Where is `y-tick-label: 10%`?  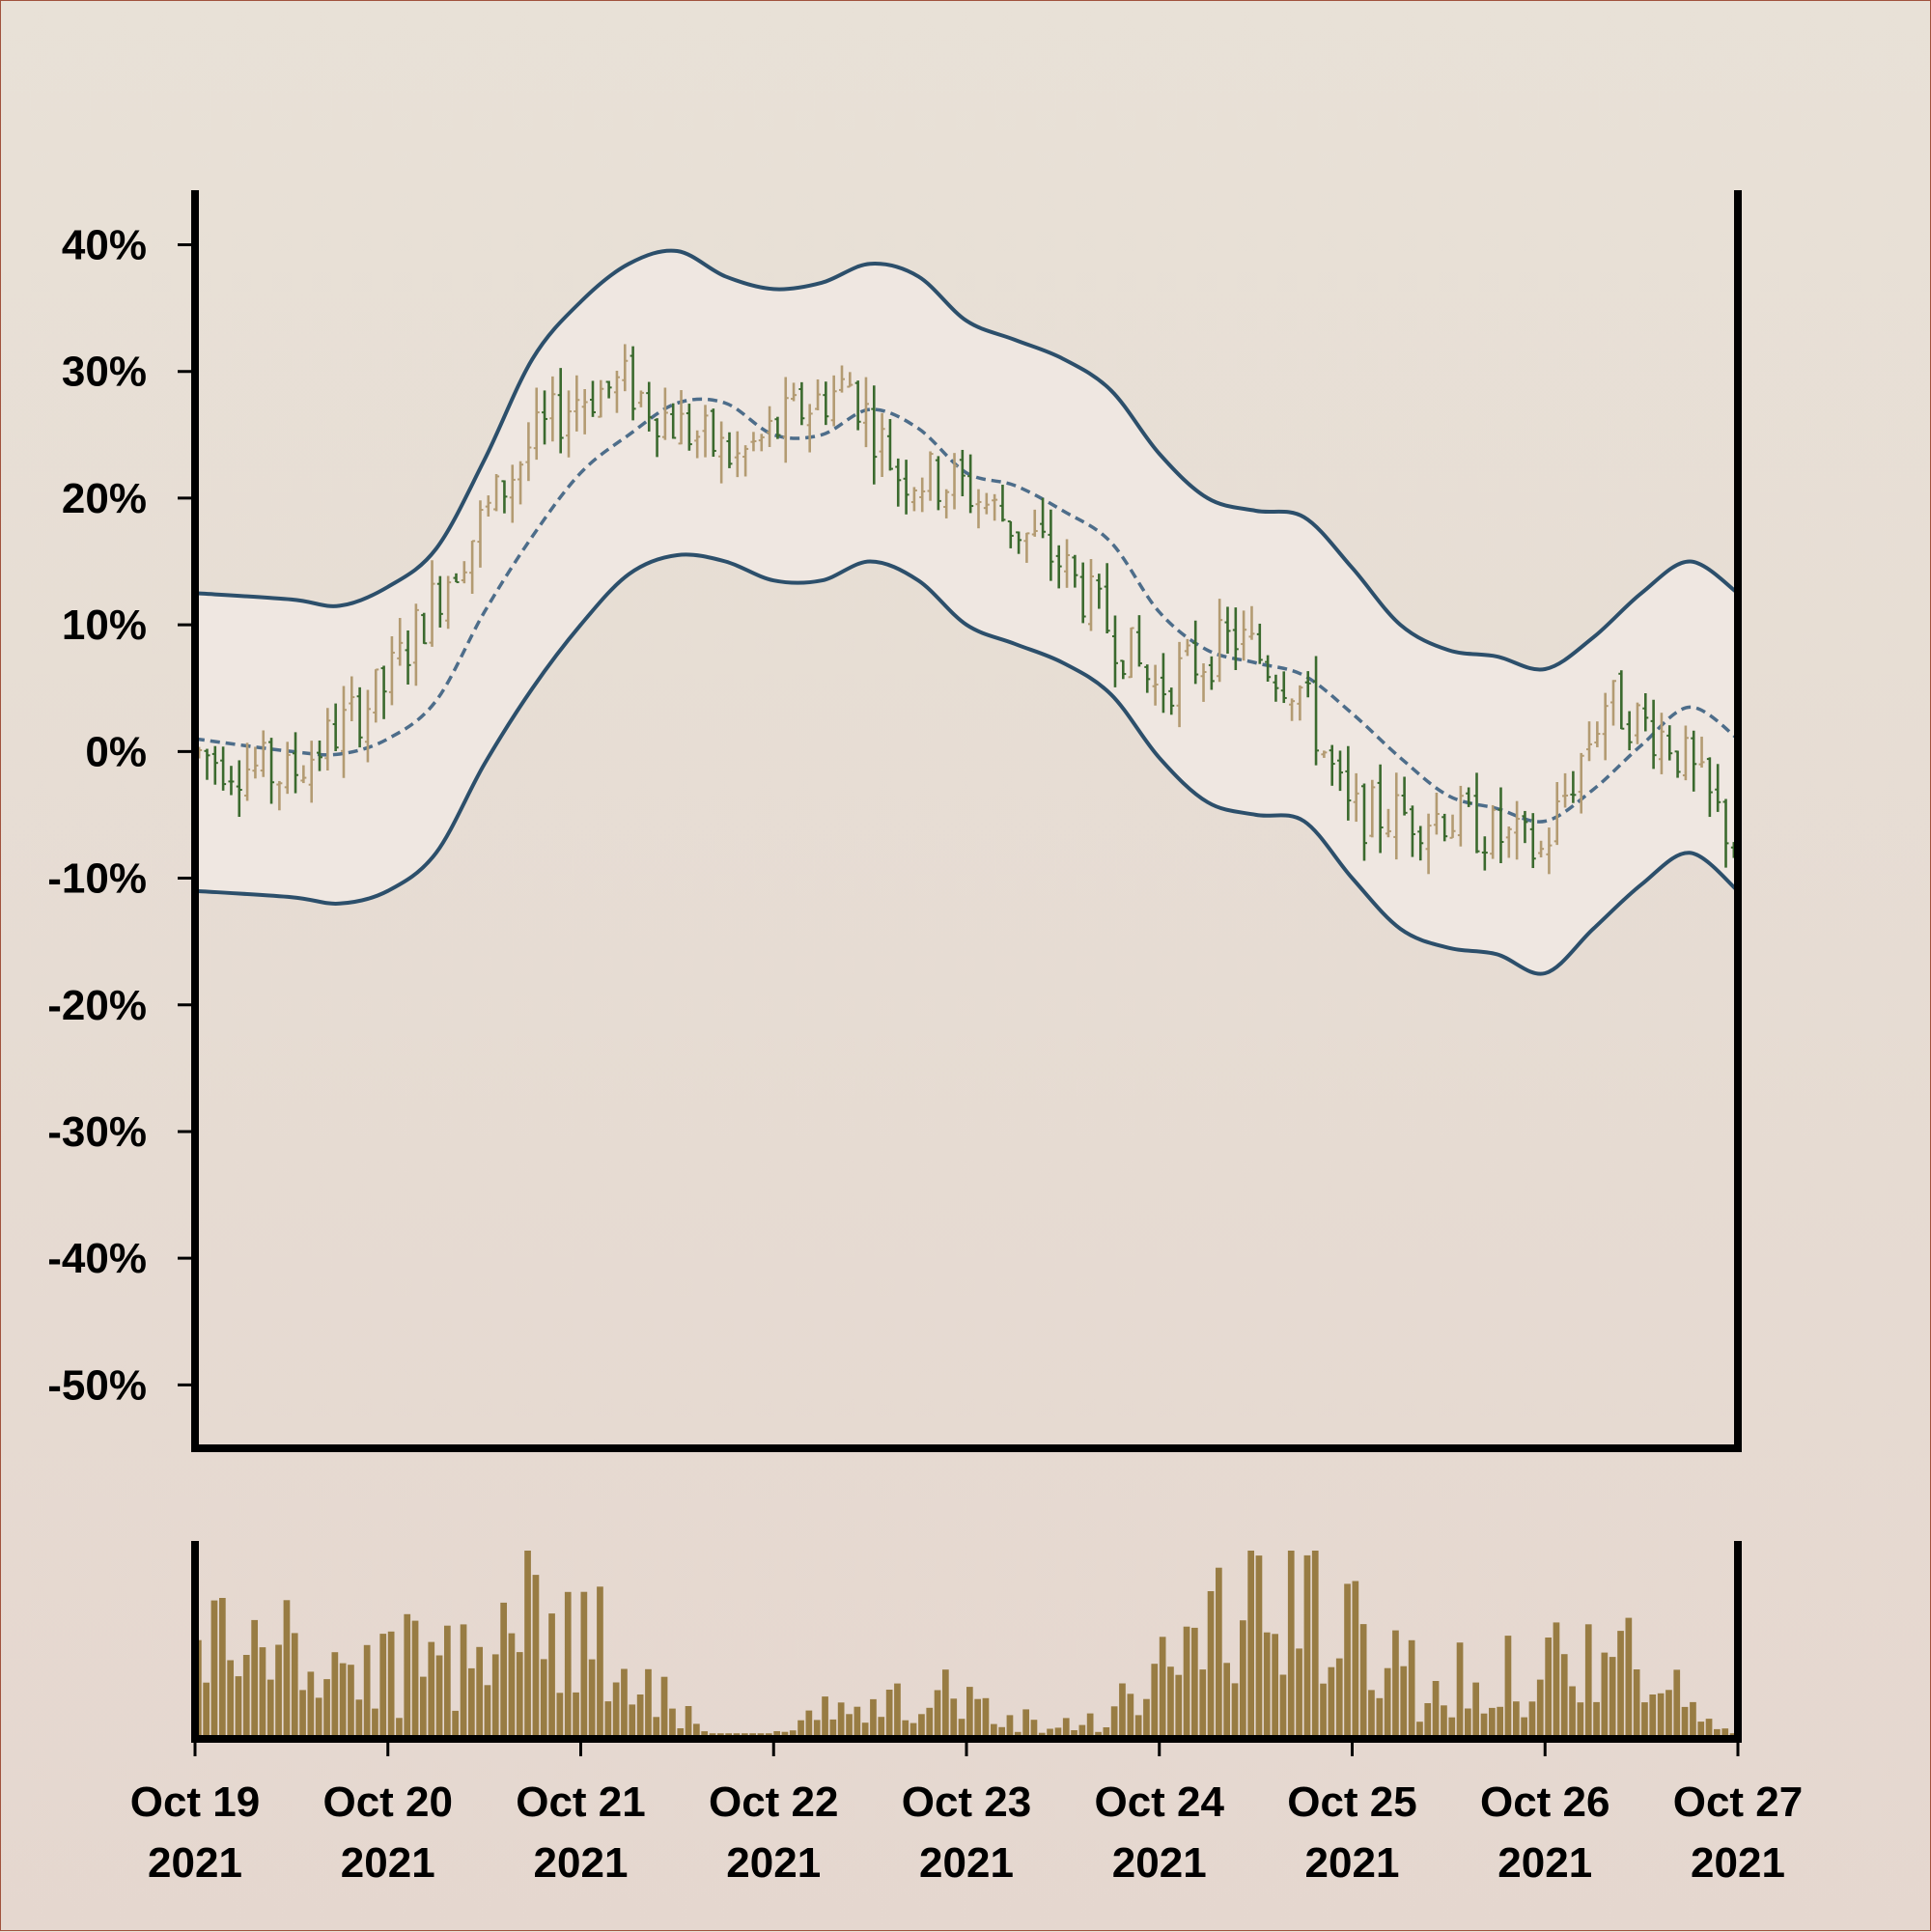 y-tick-label: 10% is located at coordinates (104, 626).